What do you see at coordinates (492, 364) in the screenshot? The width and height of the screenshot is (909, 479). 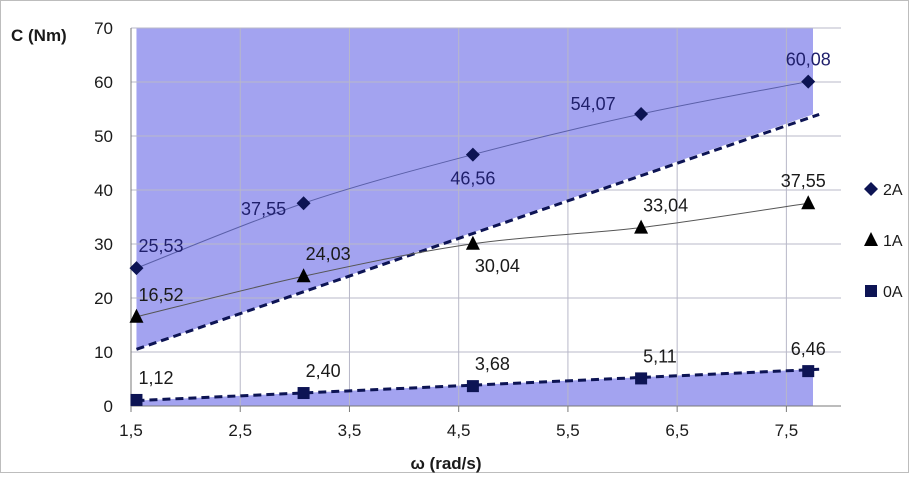 I see `data-label-0a: 3,68` at bounding box center [492, 364].